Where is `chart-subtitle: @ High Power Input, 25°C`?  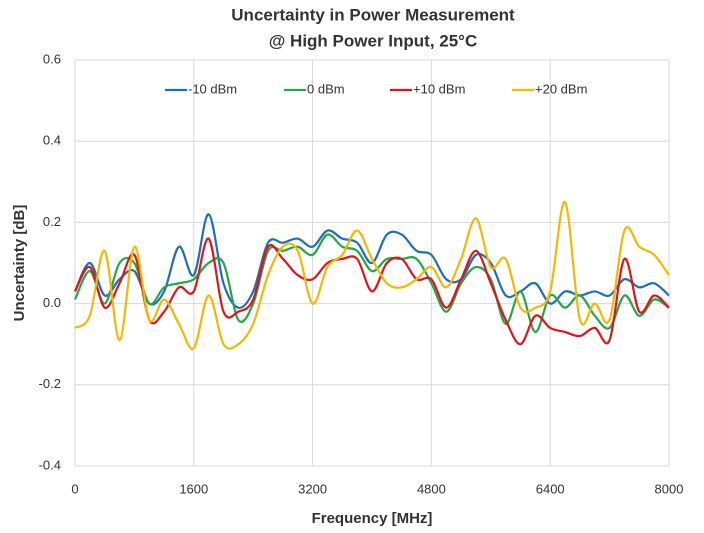
chart-subtitle: @ High Power Input, 25°C is located at coordinates (373, 40).